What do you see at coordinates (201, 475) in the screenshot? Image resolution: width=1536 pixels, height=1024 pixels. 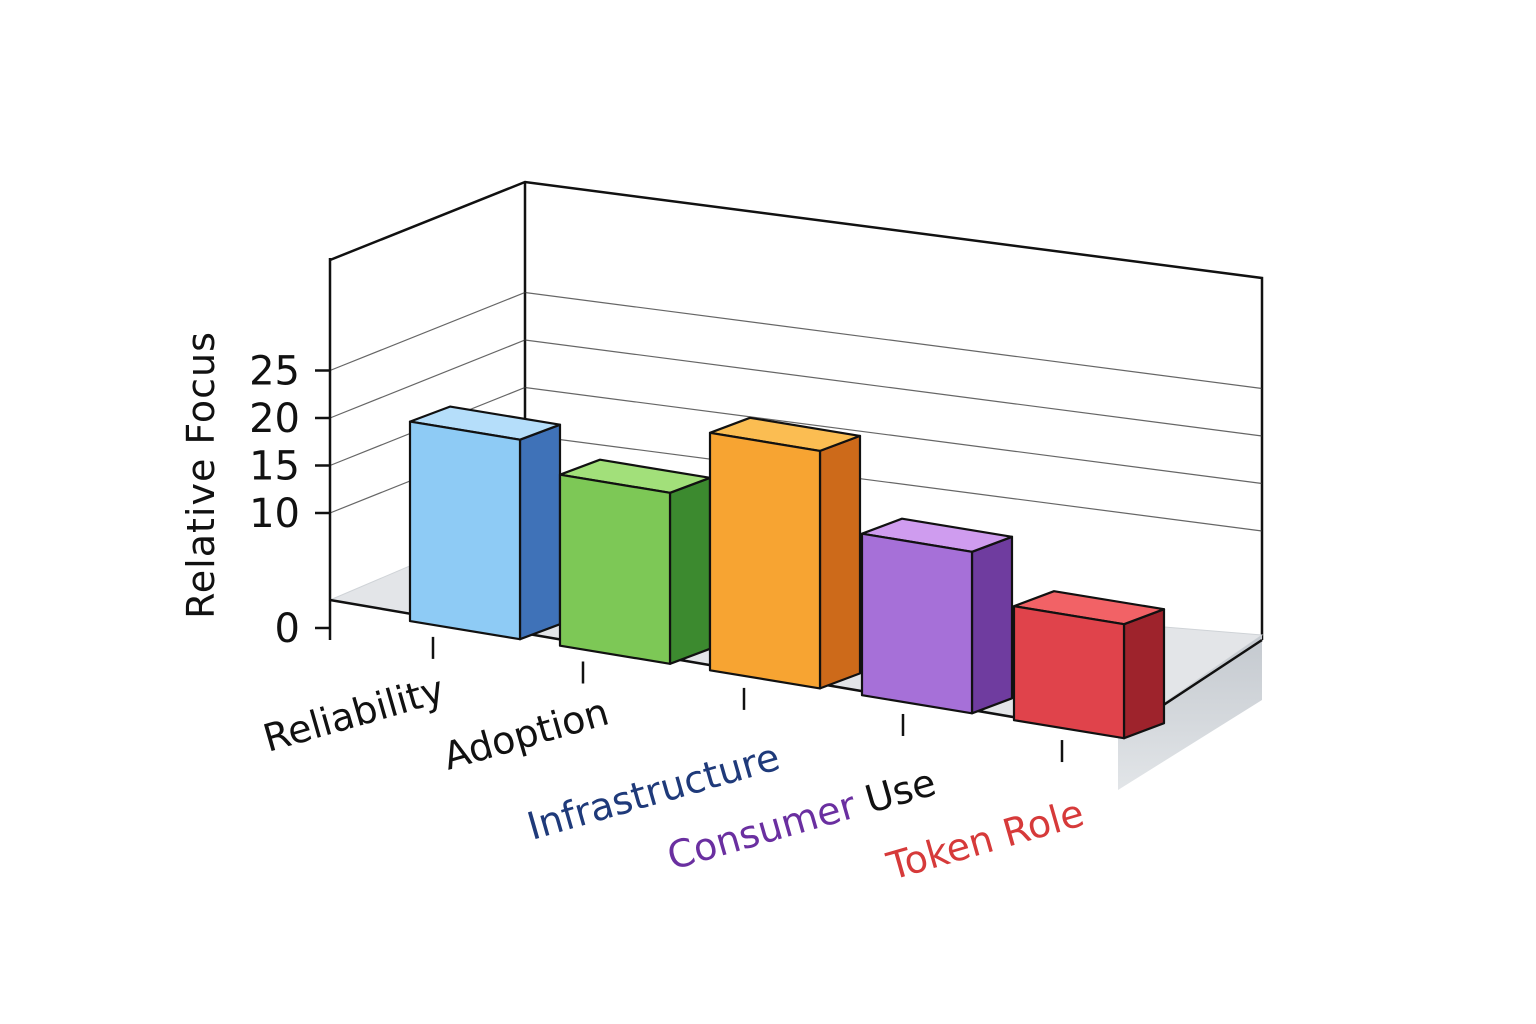 I see `y-axis-label: Relative Focus` at bounding box center [201, 475].